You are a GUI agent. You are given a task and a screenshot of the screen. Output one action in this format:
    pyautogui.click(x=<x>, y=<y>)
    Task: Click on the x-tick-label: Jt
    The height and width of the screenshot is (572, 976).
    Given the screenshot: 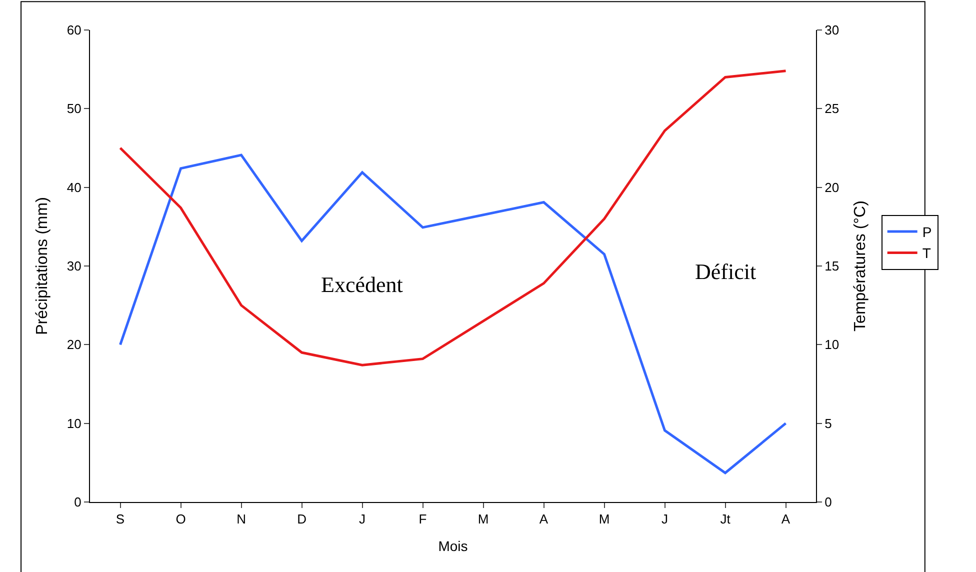 What is the action you would take?
    pyautogui.click(x=725, y=519)
    